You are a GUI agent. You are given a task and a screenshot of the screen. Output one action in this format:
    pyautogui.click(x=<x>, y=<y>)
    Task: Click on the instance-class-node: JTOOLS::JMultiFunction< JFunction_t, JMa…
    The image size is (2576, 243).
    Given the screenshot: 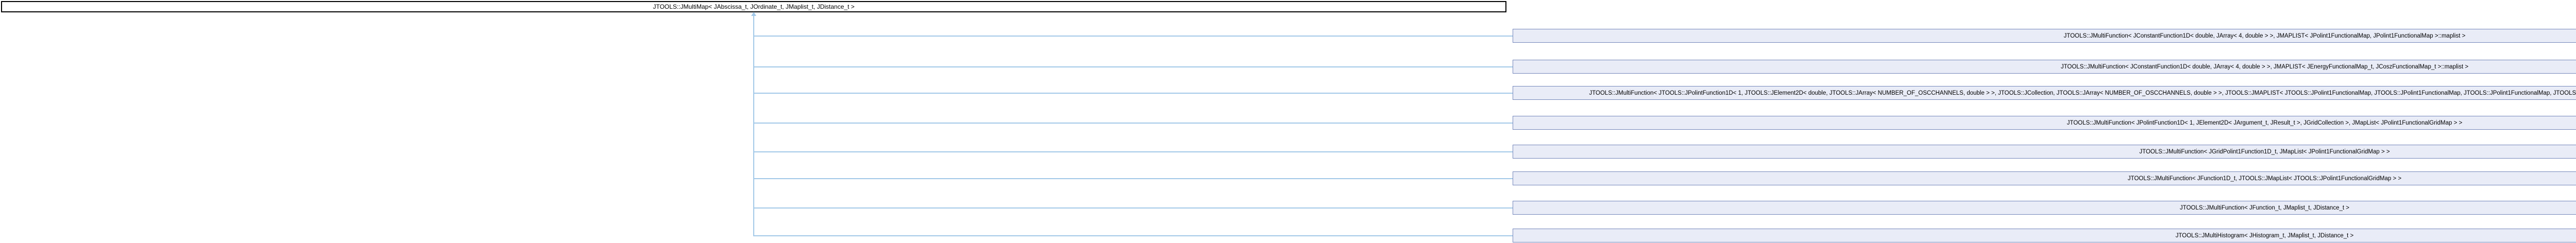 What is the action you would take?
    pyautogui.click(x=2044, y=208)
    